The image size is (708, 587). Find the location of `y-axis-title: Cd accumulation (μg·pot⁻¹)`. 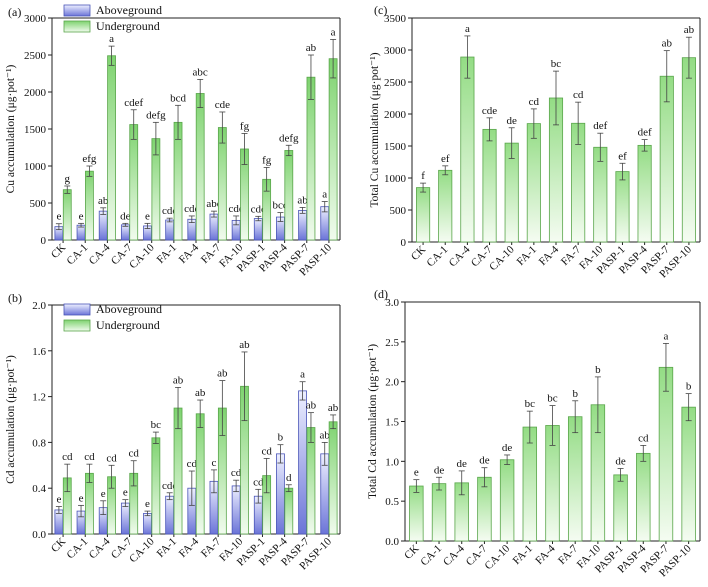

y-axis-title: Cd accumulation (μg·pot⁻¹) is located at coordinates (11, 419).